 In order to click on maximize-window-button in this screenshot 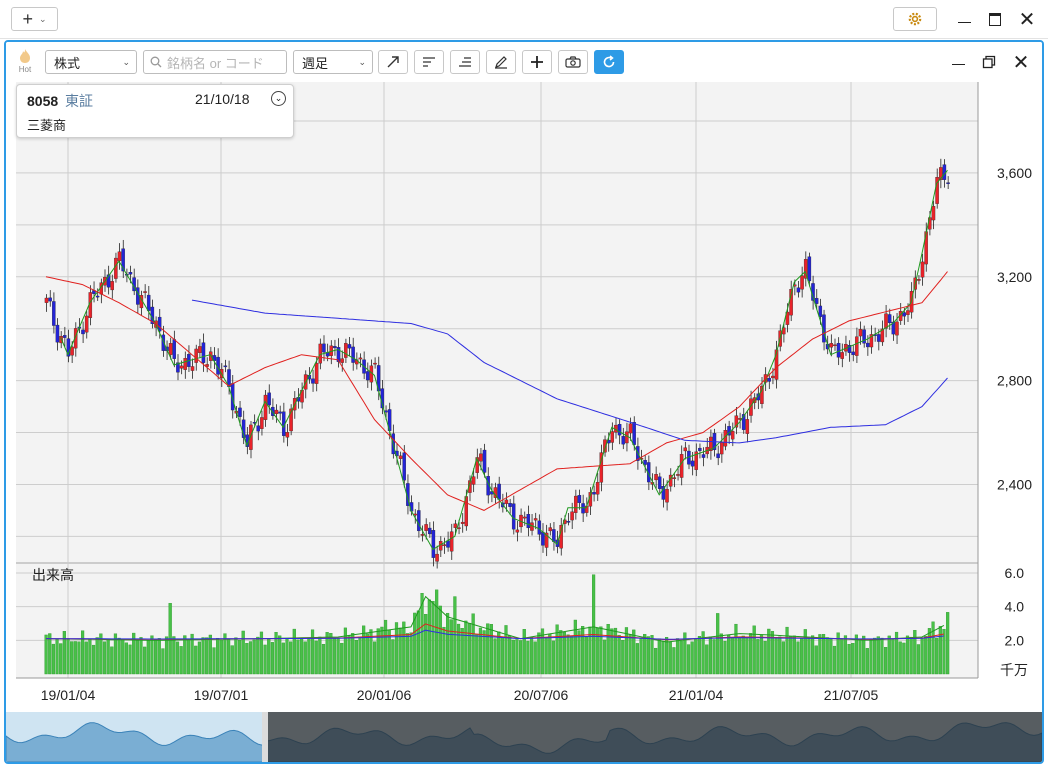, I will do `click(995, 19)`.